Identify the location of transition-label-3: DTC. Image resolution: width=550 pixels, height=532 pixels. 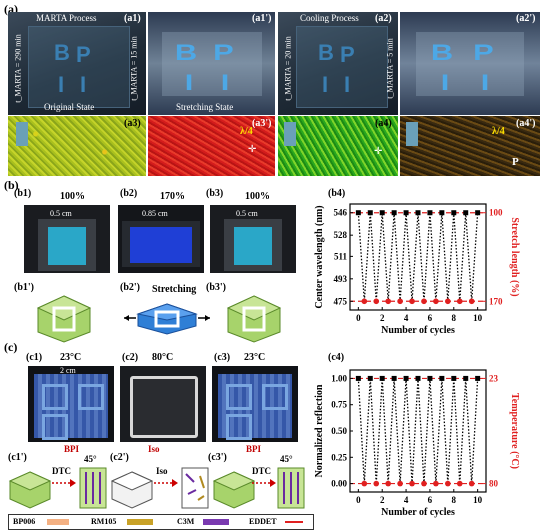
(262, 471).